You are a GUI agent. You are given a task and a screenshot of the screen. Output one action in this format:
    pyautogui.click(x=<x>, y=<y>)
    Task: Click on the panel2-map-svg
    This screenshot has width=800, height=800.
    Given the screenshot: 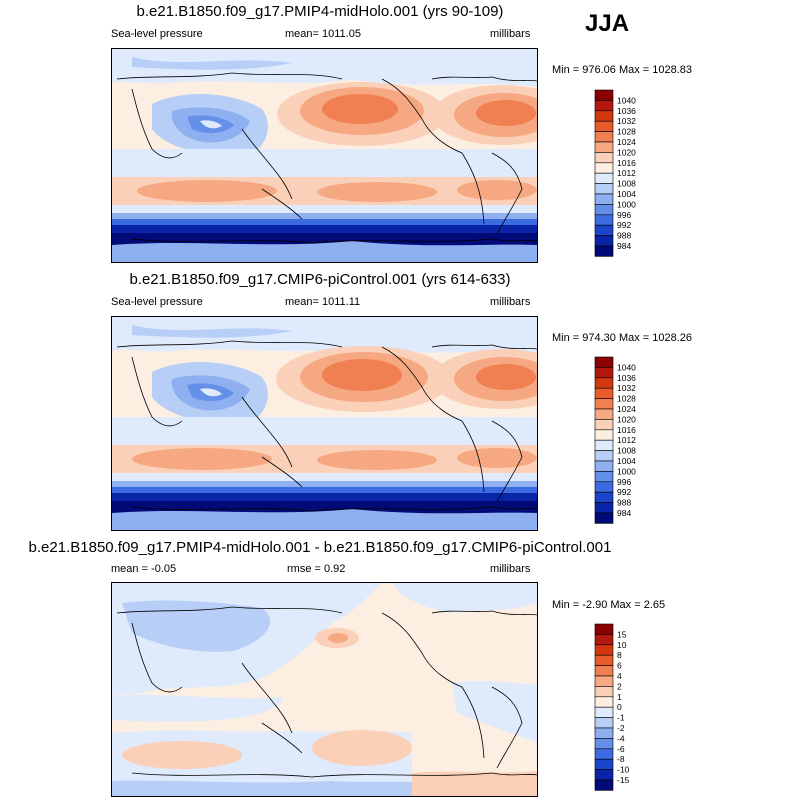 What is the action you would take?
    pyautogui.click(x=324, y=423)
    